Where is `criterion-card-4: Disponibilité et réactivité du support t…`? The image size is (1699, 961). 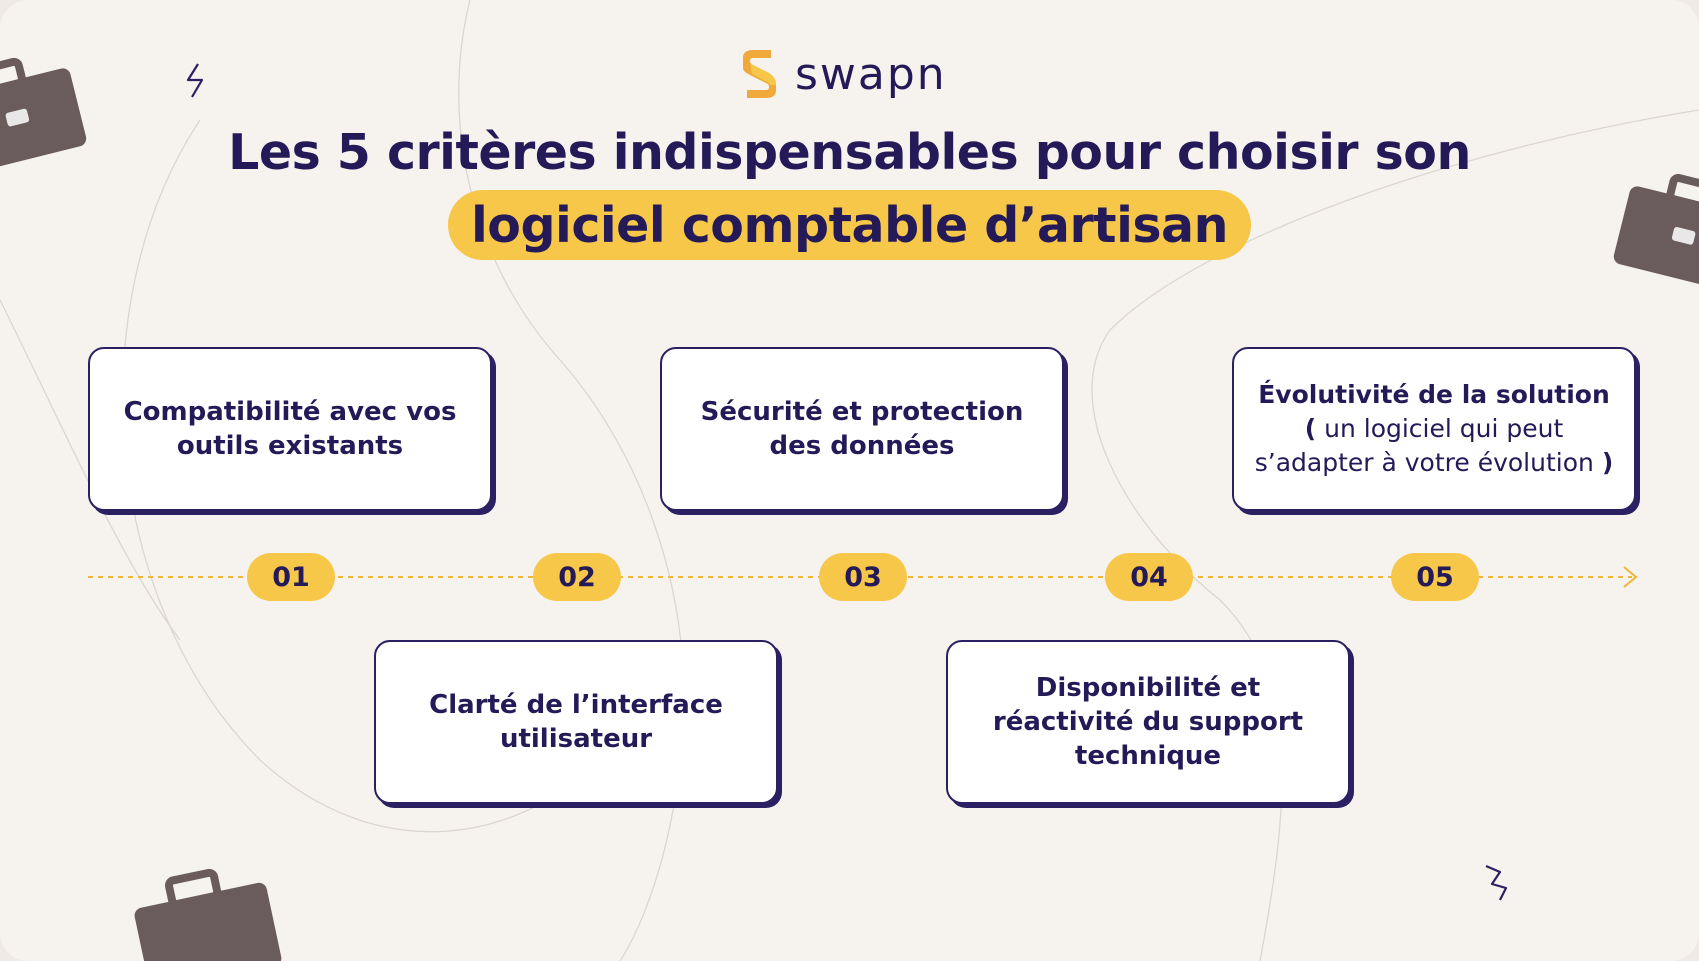
criterion-card-4: Disponibilité et réactivité du support t… is located at coordinates (1148, 722).